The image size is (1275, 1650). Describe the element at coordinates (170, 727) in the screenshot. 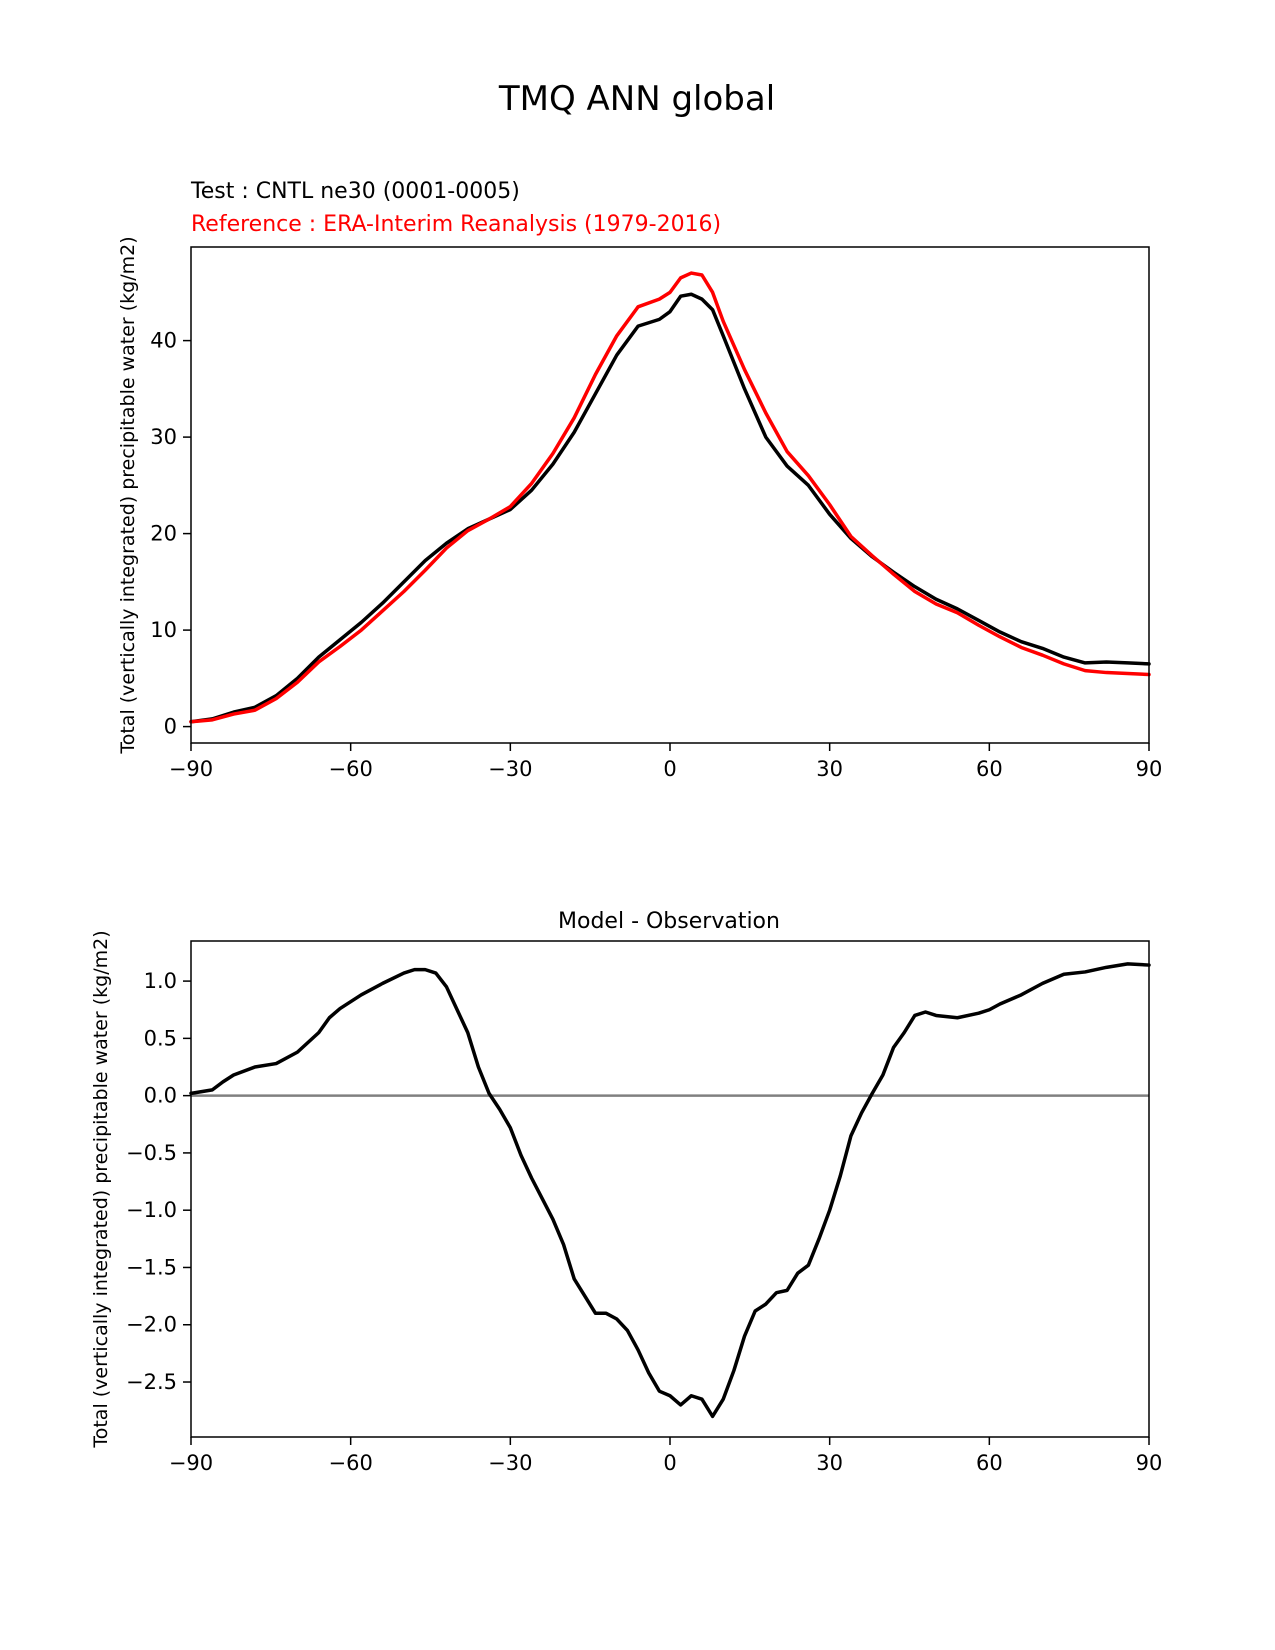

I see `y-tick-label: 0` at that location.